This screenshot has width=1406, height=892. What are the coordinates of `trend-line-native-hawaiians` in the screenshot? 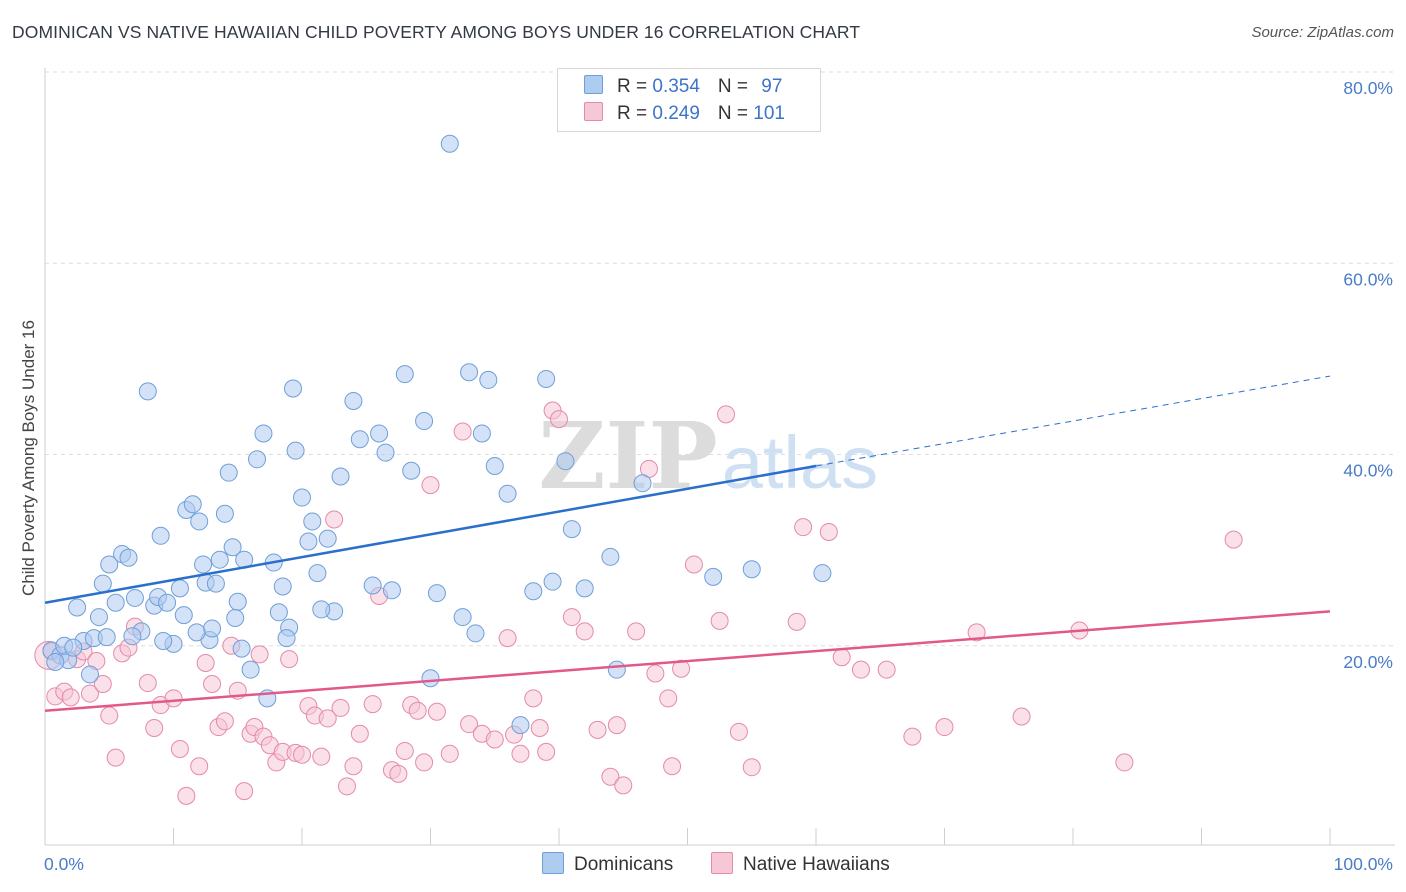 It's located at (687, 661).